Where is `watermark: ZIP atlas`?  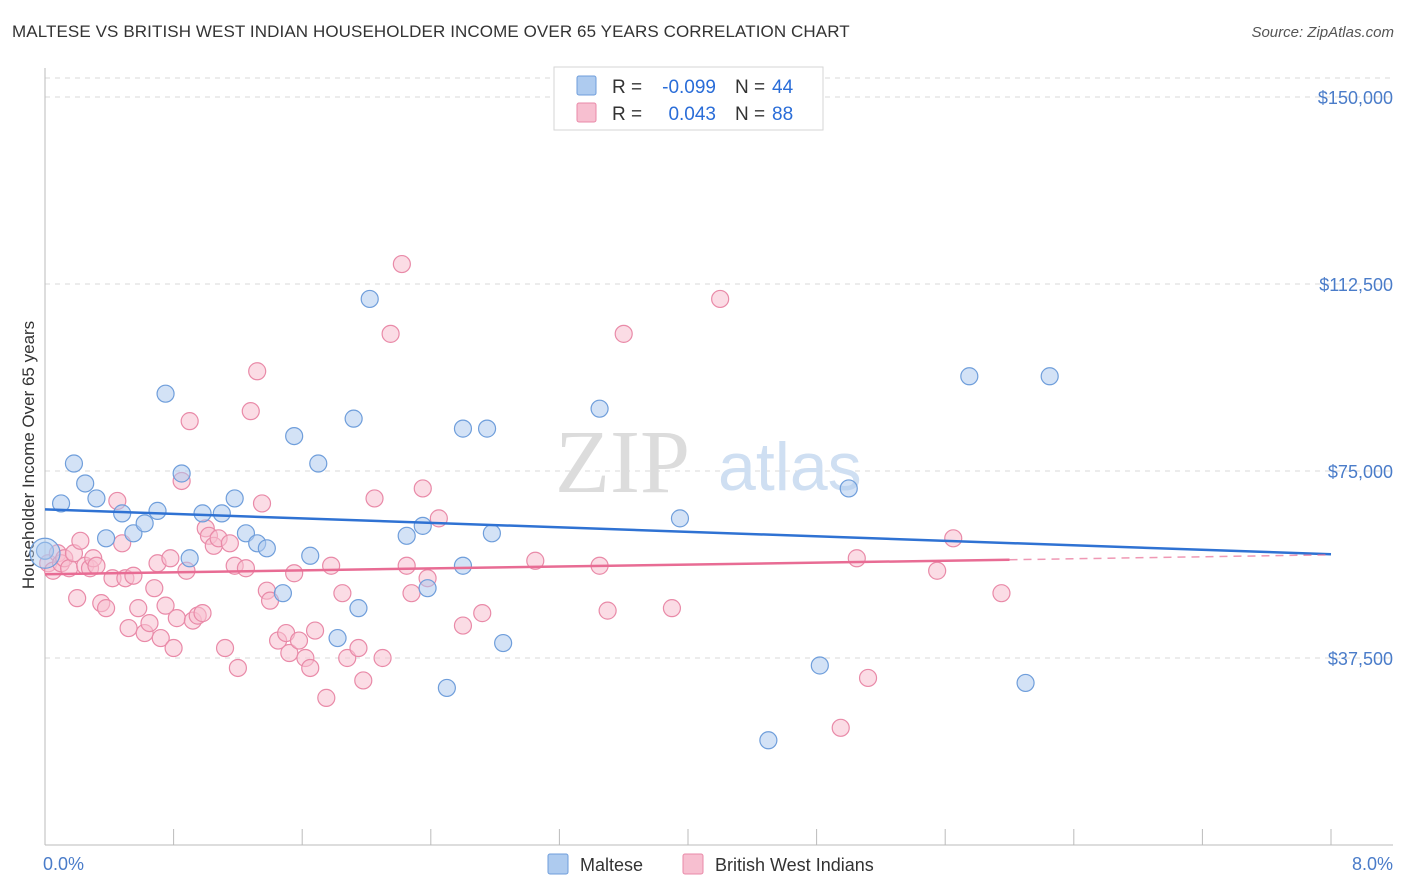
watermark: ZIP atlas is located at coordinates (708, 462).